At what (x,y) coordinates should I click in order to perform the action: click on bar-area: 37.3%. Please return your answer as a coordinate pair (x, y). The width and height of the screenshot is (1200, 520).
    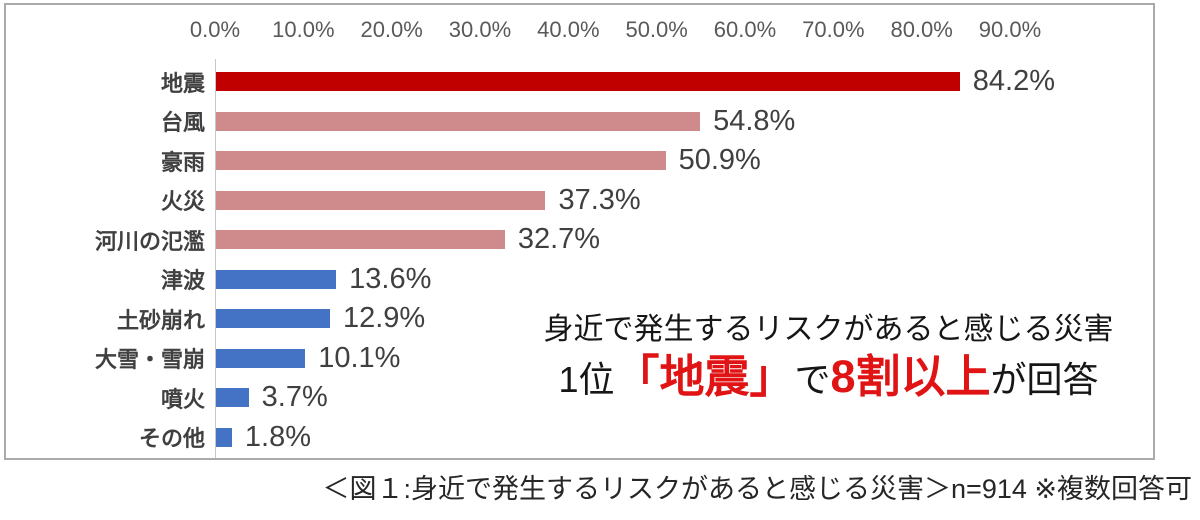
    Looking at the image, I should click on (428, 201).